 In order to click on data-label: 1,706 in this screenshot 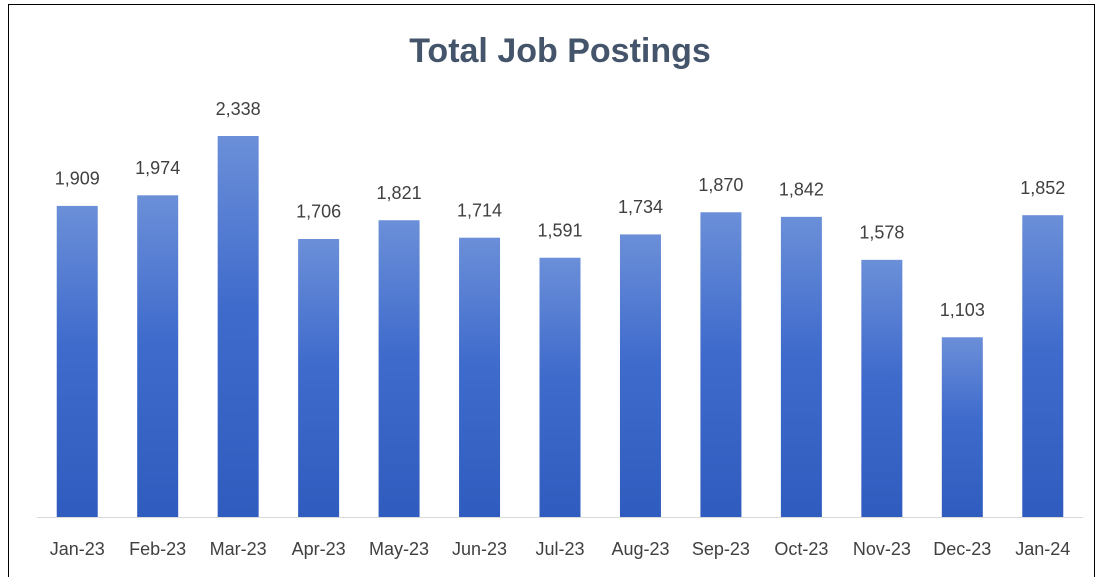, I will do `click(318, 212)`.